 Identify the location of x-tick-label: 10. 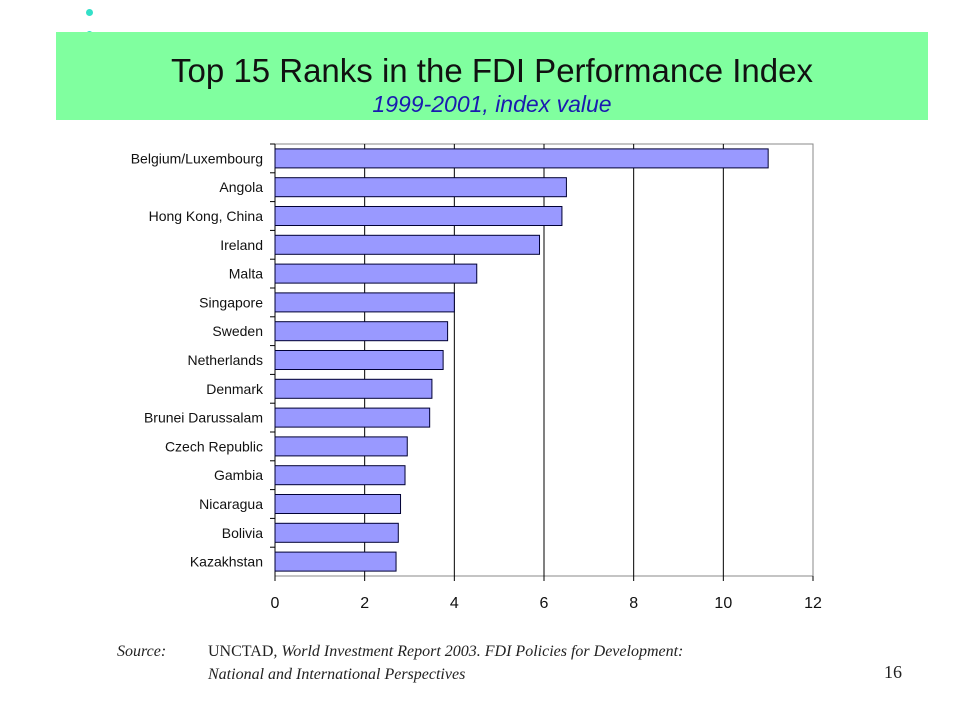
(723, 603).